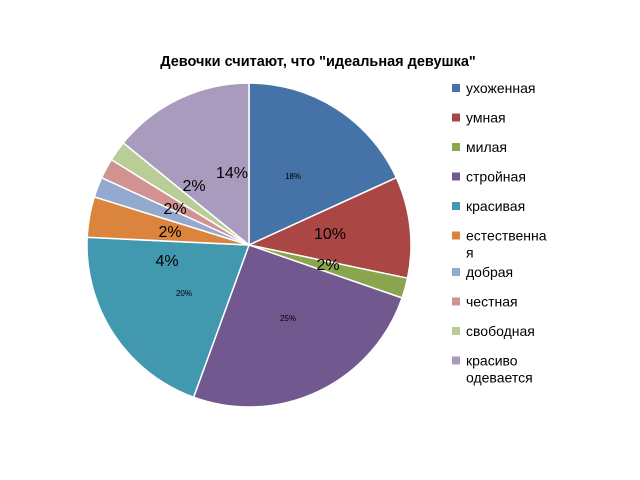 The image size is (640, 480). What do you see at coordinates (489, 272) in the screenshot?
I see `legend-label-7: добрая` at bounding box center [489, 272].